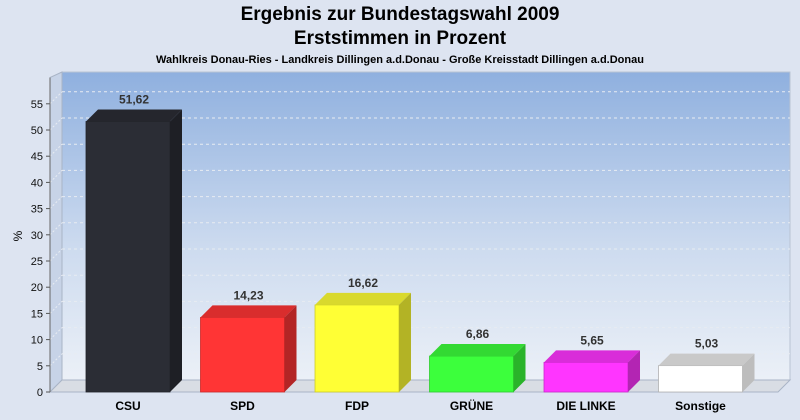 Image resolution: width=800 pixels, height=420 pixels. I want to click on y-tick-label: 20, so click(37, 288).